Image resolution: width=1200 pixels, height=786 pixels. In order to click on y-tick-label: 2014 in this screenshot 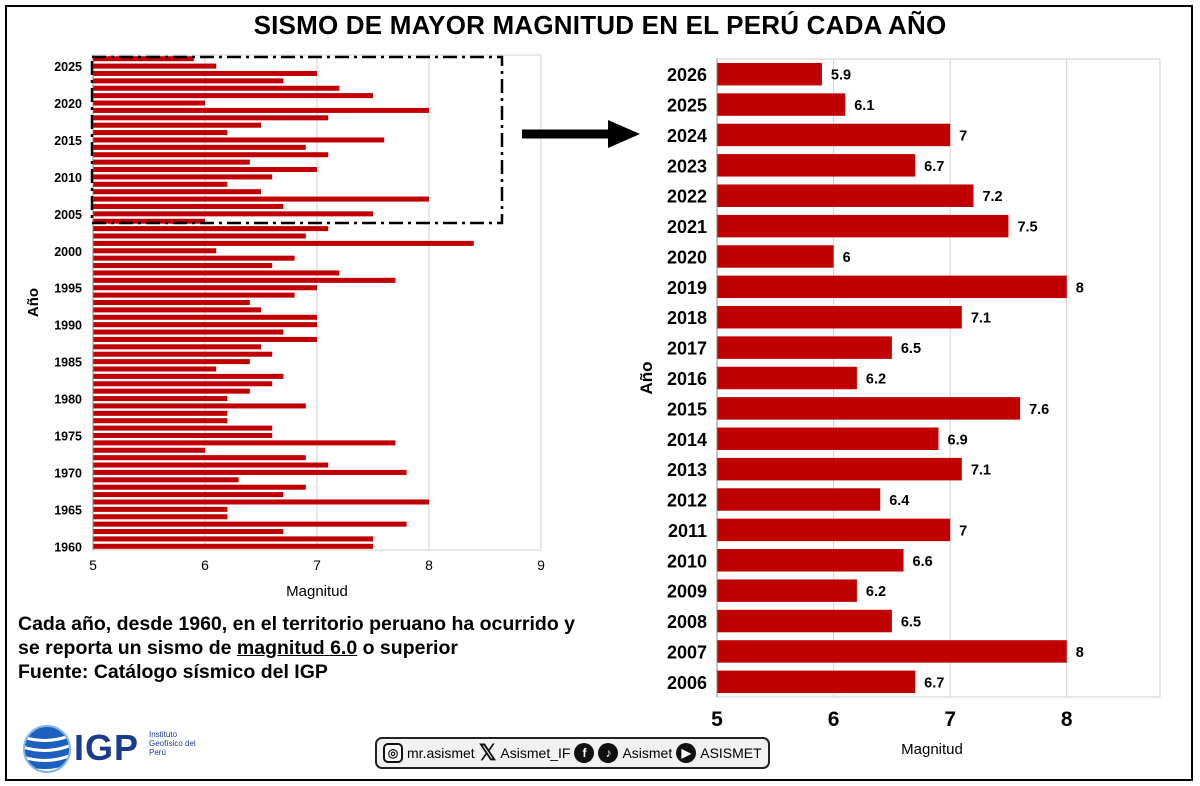, I will do `click(687, 440)`.